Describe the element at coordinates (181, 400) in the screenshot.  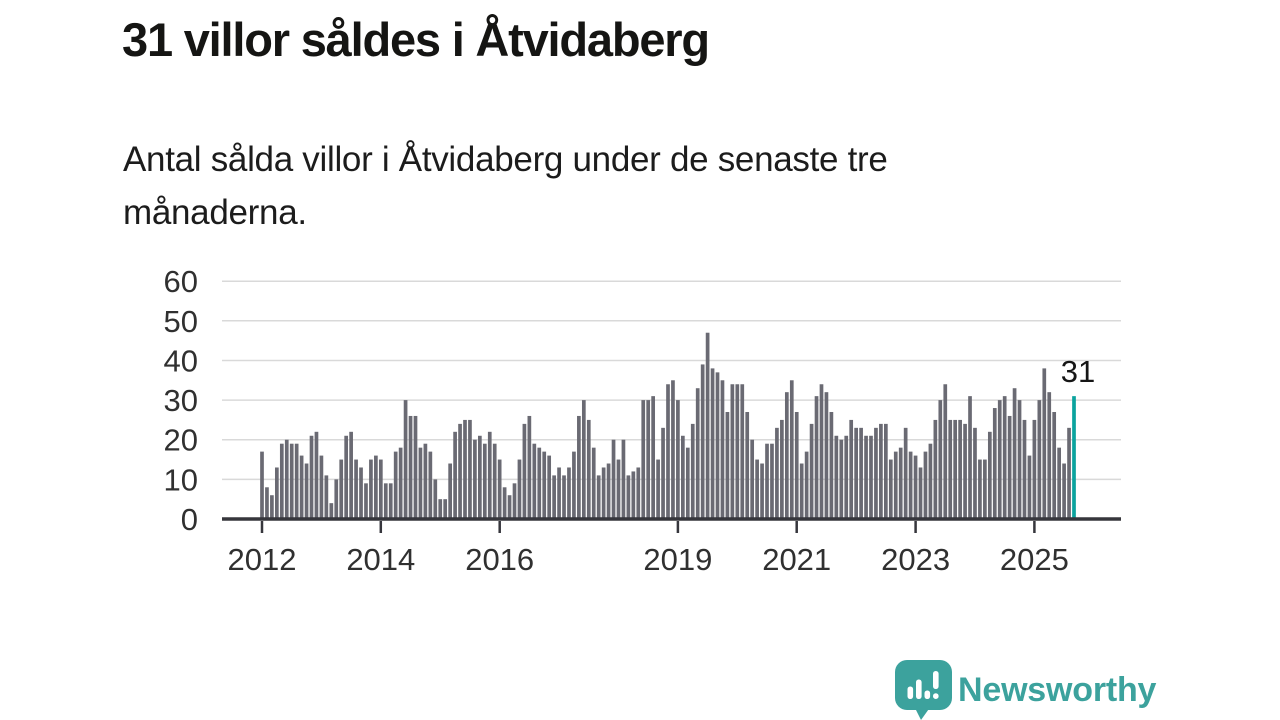
I see `y-tick-label: 30` at that location.